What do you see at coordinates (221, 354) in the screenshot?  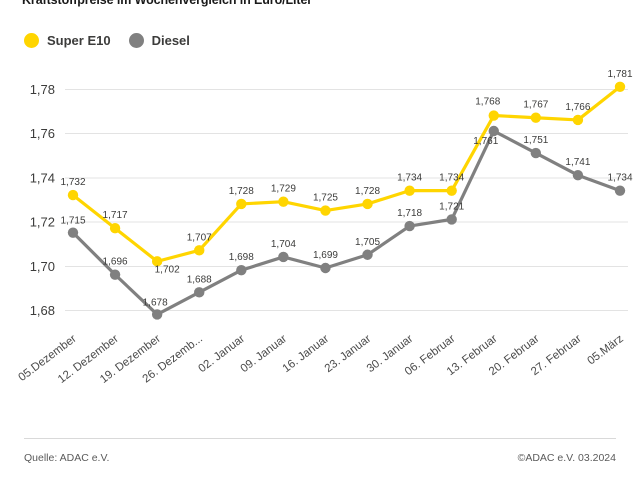 I see `x-axis-tick-label: 02. Januar` at bounding box center [221, 354].